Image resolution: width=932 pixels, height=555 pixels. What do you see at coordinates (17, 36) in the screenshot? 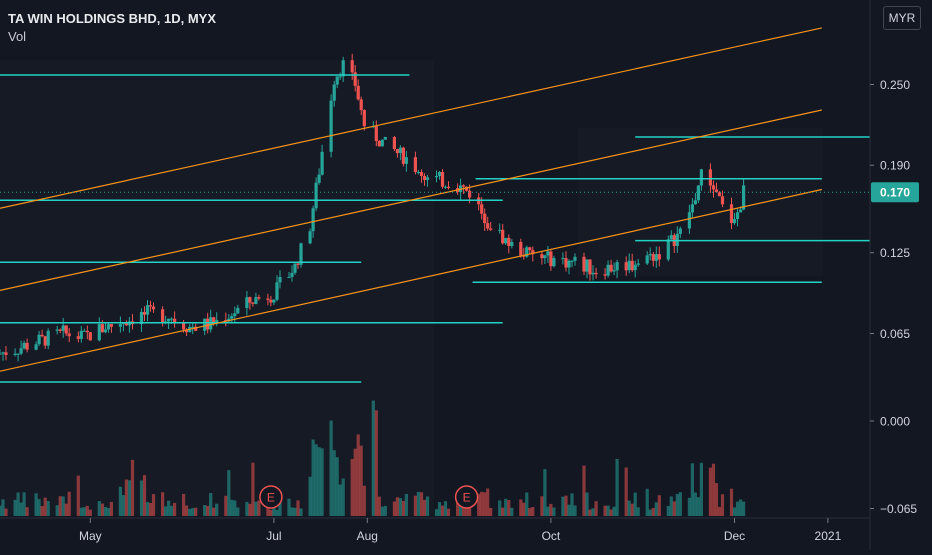
I see `volume-label: Vol` at bounding box center [17, 36].